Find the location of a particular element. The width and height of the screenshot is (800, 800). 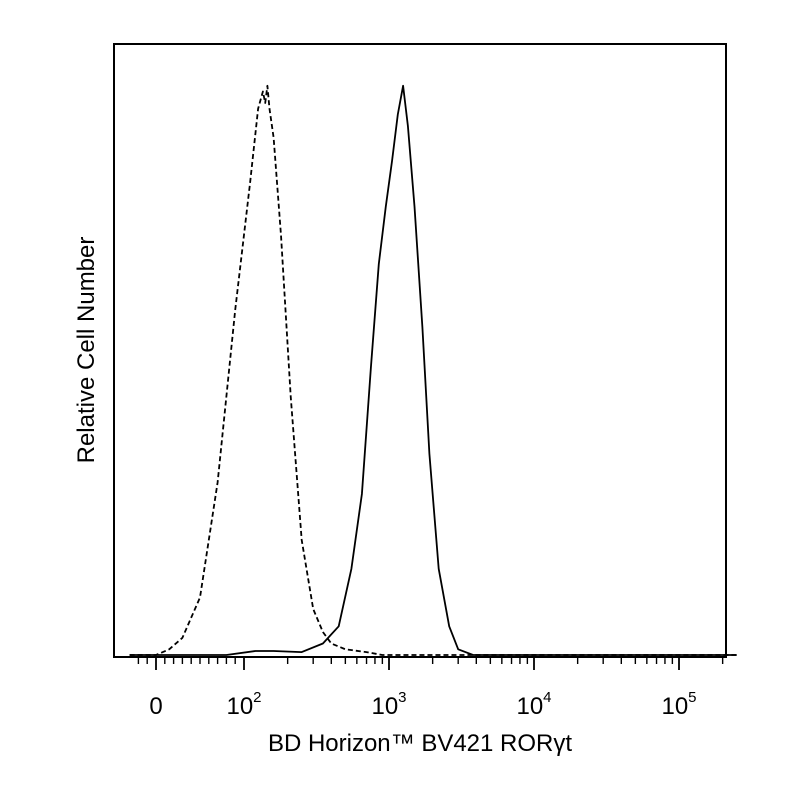

y-axis-title: Relative Cell Number is located at coordinates (86, 350).